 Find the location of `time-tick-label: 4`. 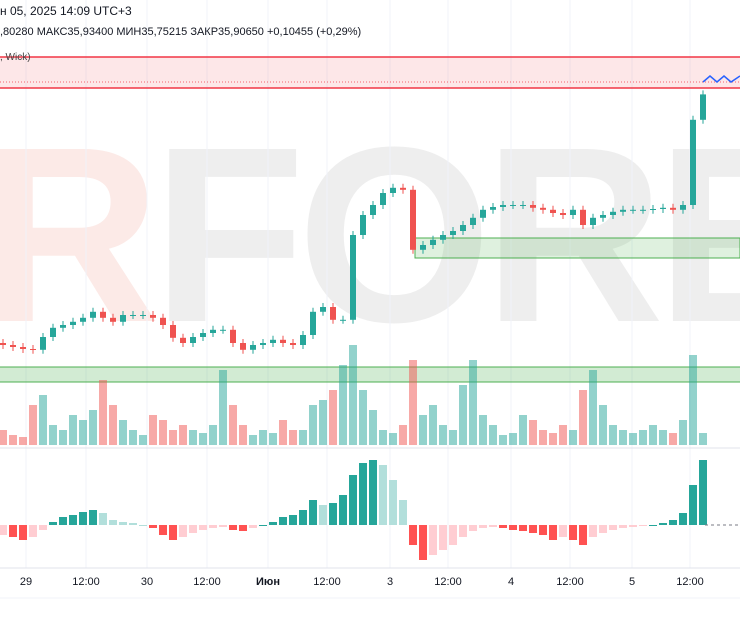

time-tick-label: 4 is located at coordinates (511, 582).